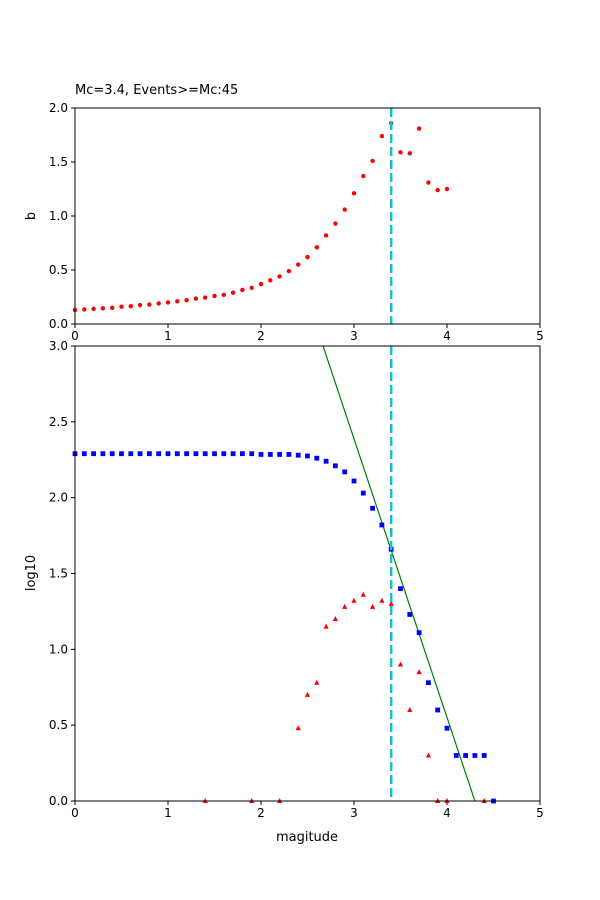 This screenshot has width=600, height=900. Describe the element at coordinates (307, 837) in the screenshot. I see `x-axis-label: magitude` at that location.